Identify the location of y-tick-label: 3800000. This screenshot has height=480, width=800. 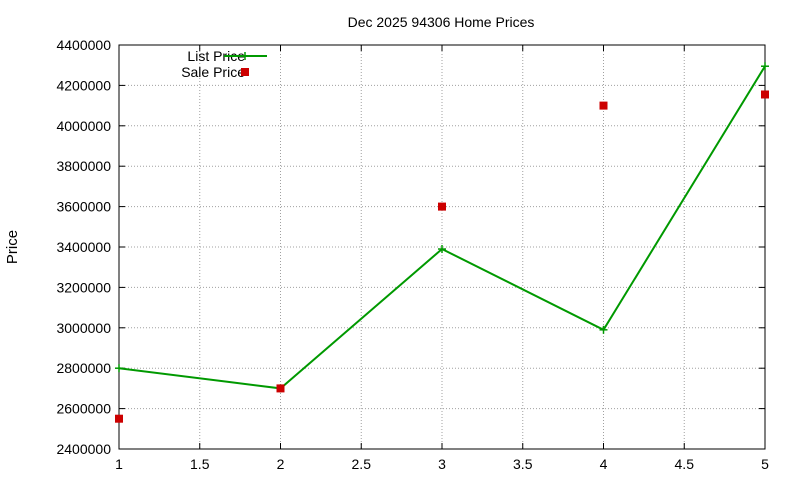
(83, 166).